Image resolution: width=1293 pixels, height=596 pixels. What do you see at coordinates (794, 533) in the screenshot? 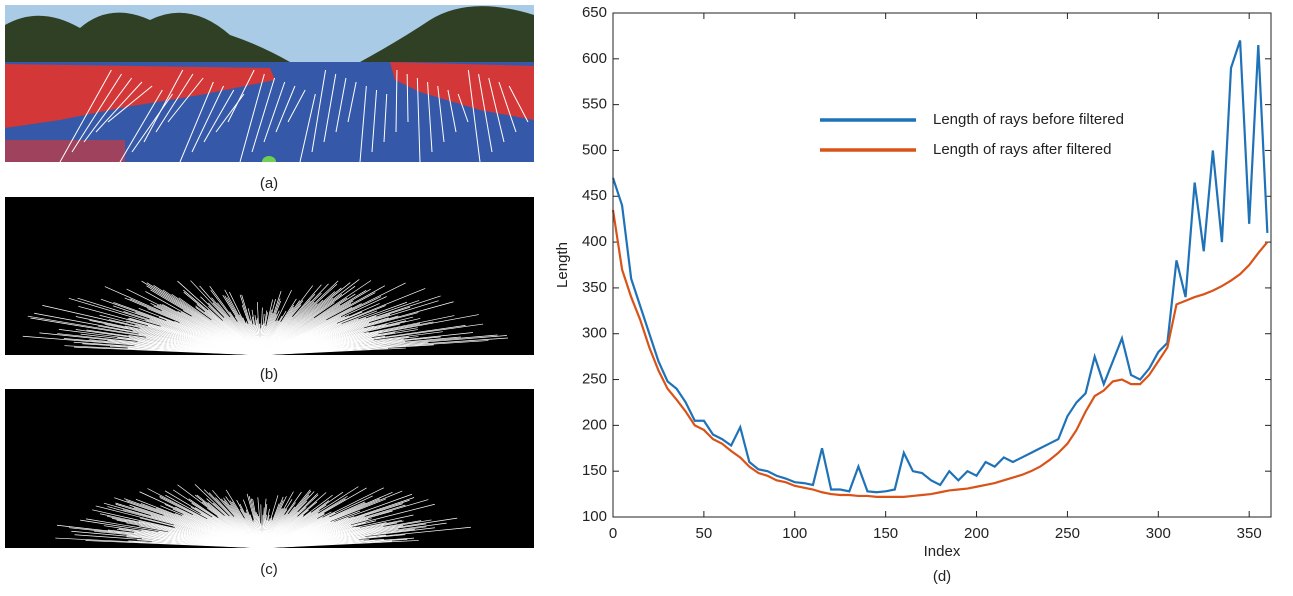
I see `x-tick-label: 100` at bounding box center [794, 533].